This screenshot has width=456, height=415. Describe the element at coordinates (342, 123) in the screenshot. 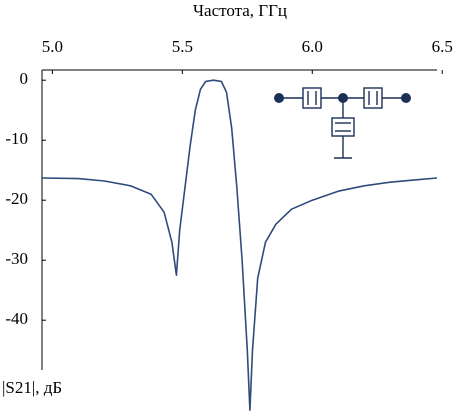

I see `circuit-icon` at that location.